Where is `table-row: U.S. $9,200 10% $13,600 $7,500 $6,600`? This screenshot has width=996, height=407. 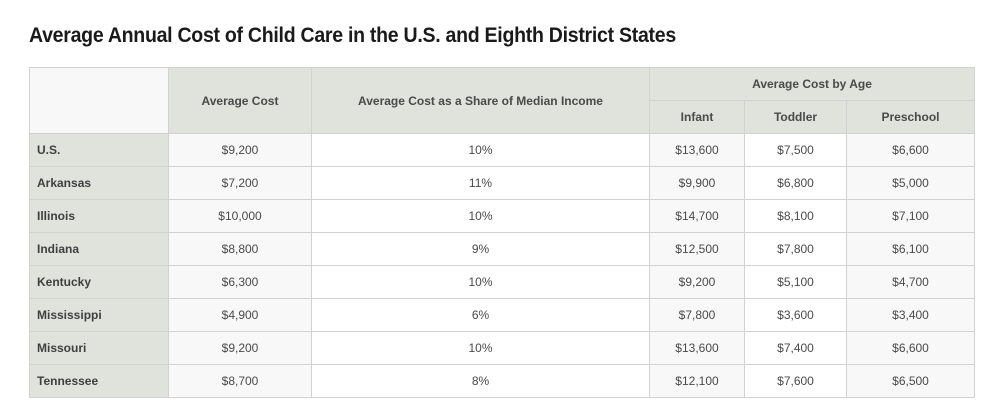
table-row: U.S. $9,200 10% $13,600 $7,500 $6,600 is located at coordinates (502, 150).